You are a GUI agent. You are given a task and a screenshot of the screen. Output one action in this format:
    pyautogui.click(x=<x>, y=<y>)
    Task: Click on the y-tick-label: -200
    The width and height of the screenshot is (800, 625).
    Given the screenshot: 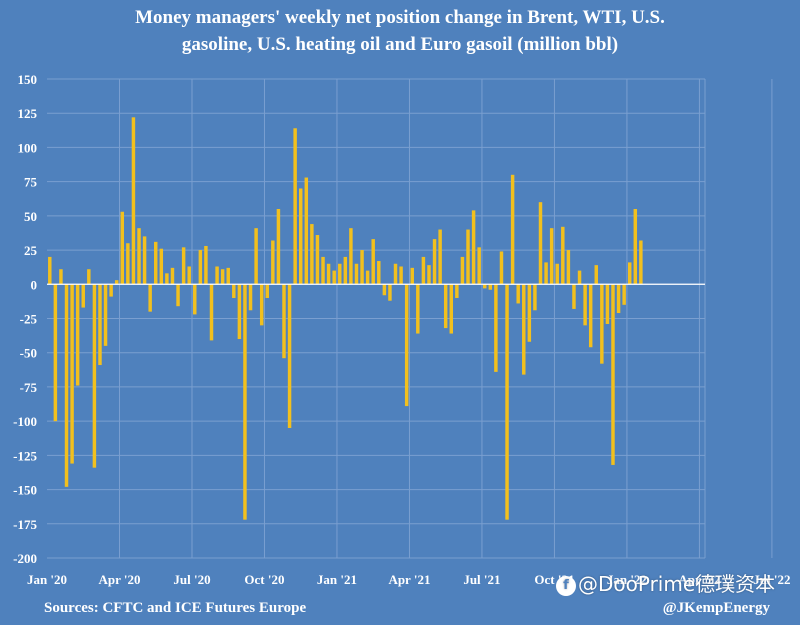 What is the action you would take?
    pyautogui.click(x=25, y=558)
    